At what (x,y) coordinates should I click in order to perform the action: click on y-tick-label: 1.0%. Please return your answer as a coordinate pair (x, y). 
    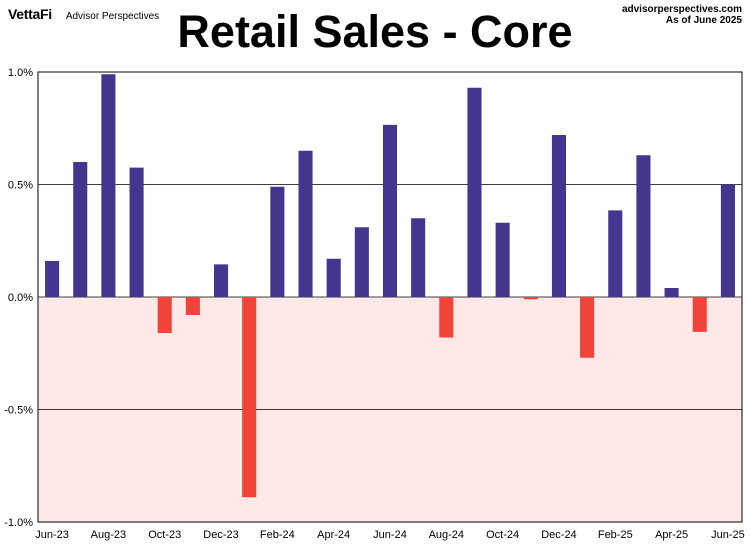
    Looking at the image, I should click on (20, 73).